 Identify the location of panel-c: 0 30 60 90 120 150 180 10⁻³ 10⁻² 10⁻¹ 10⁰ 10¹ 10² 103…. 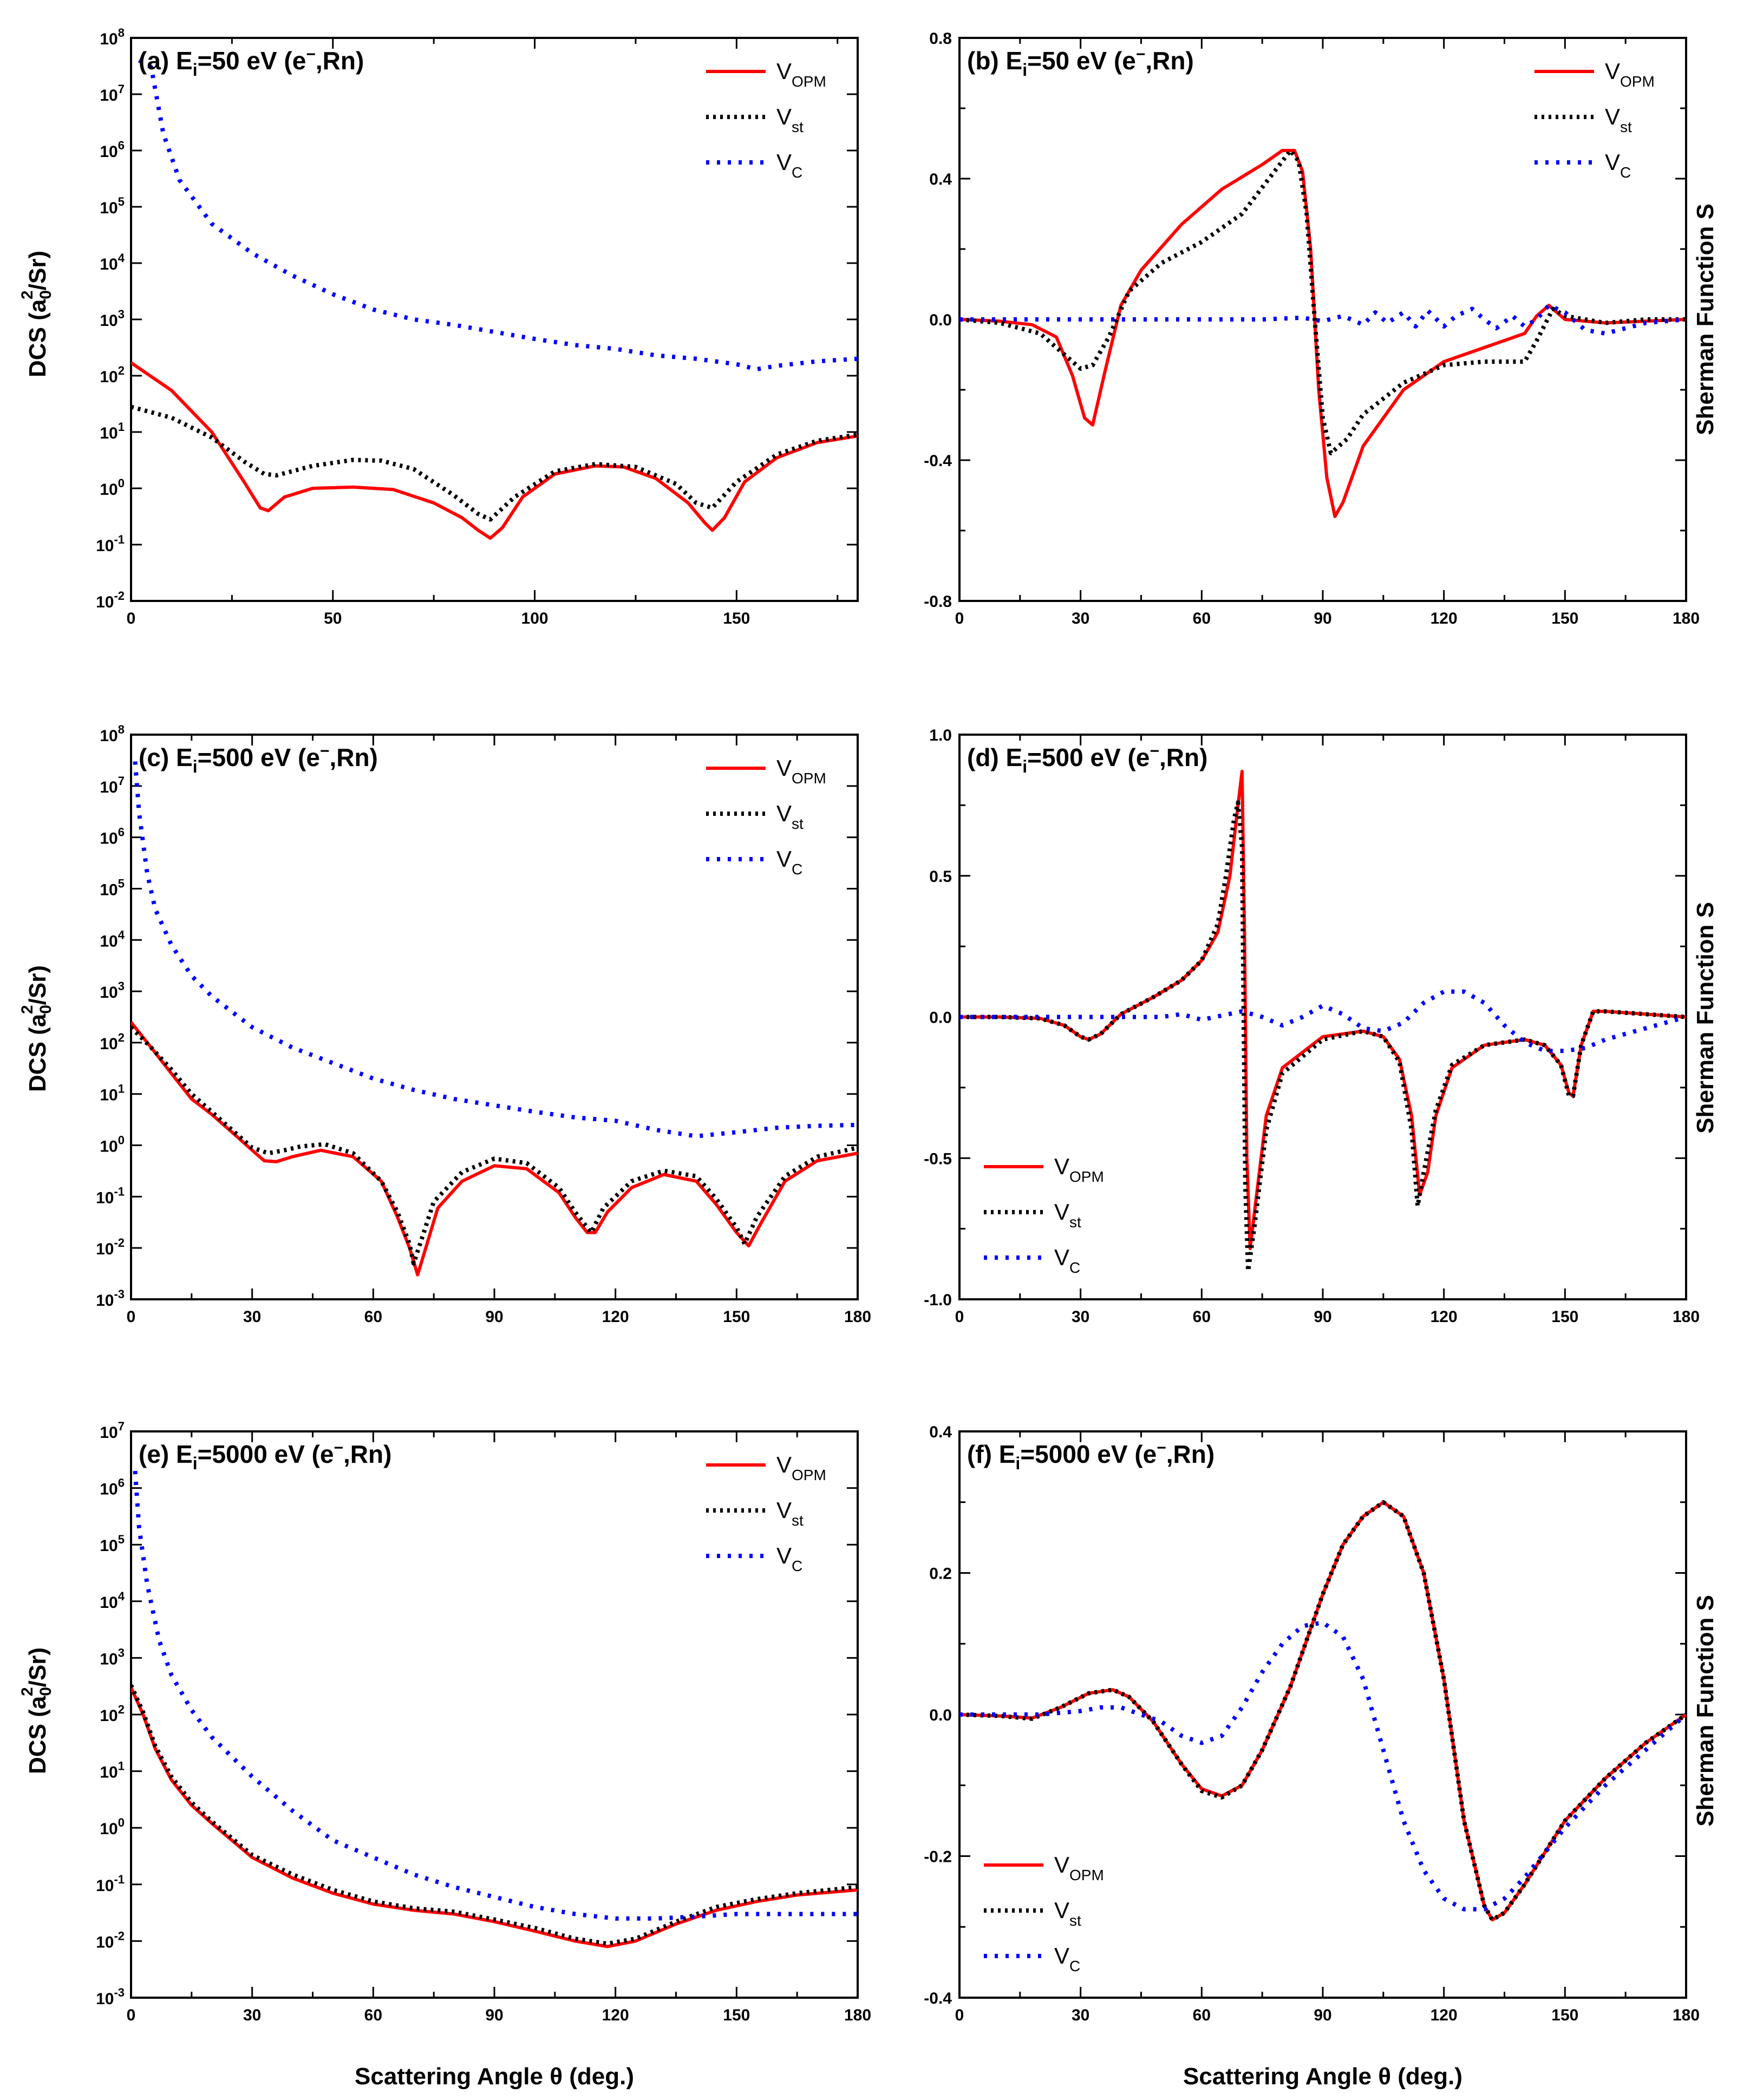
(484, 1024).